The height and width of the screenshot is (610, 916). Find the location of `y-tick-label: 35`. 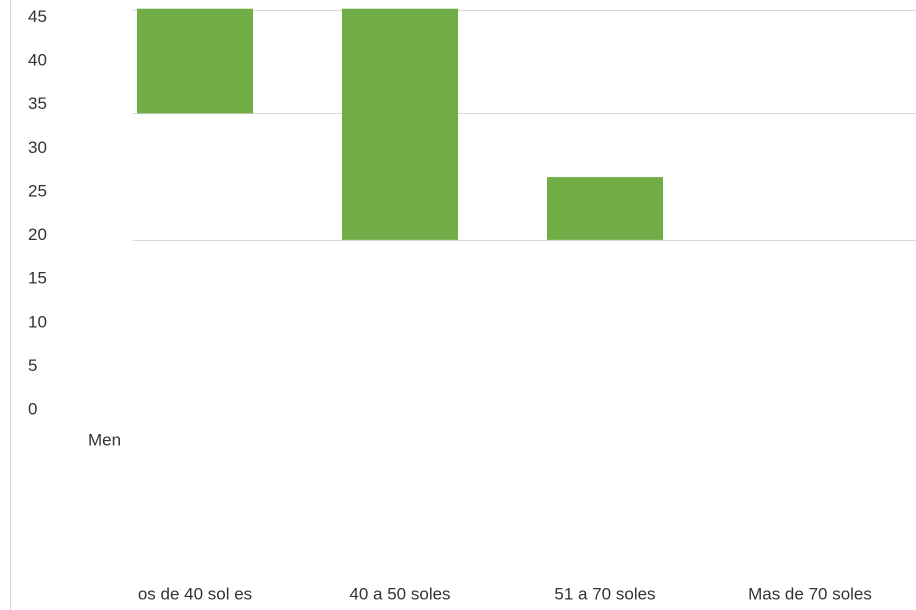

y-tick-label: 35 is located at coordinates (37, 103).